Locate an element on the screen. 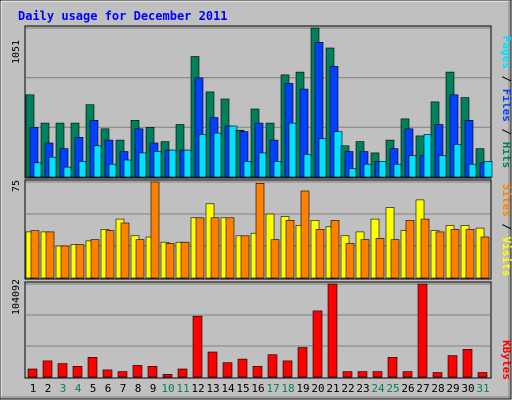 This screenshot has height=405, width=512. x-tick-label-day-12: 12 is located at coordinates (197, 388).